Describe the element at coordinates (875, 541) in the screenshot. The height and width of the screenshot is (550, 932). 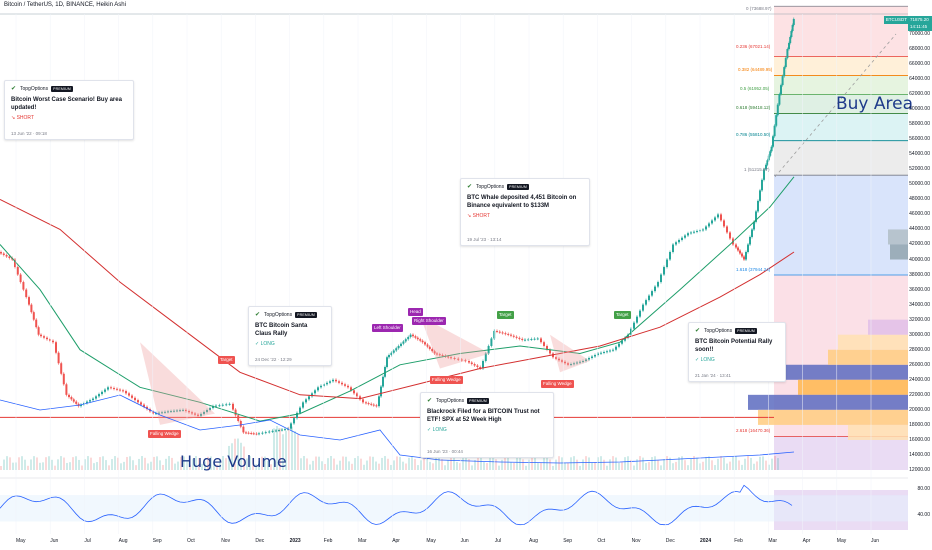
I see `time-axis-label: Jun` at that location.